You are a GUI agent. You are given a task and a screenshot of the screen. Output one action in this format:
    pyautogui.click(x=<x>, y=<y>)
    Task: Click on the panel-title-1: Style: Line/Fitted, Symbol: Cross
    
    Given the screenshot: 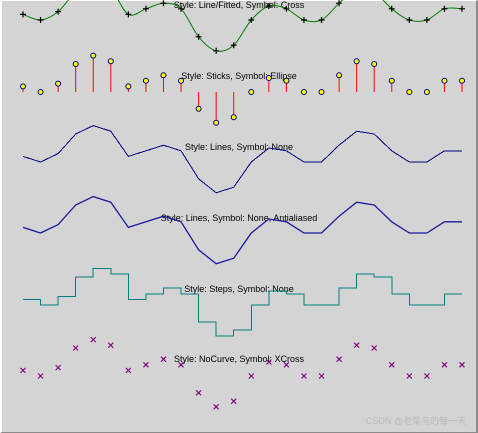 What is the action you would take?
    pyautogui.click(x=239, y=5)
    